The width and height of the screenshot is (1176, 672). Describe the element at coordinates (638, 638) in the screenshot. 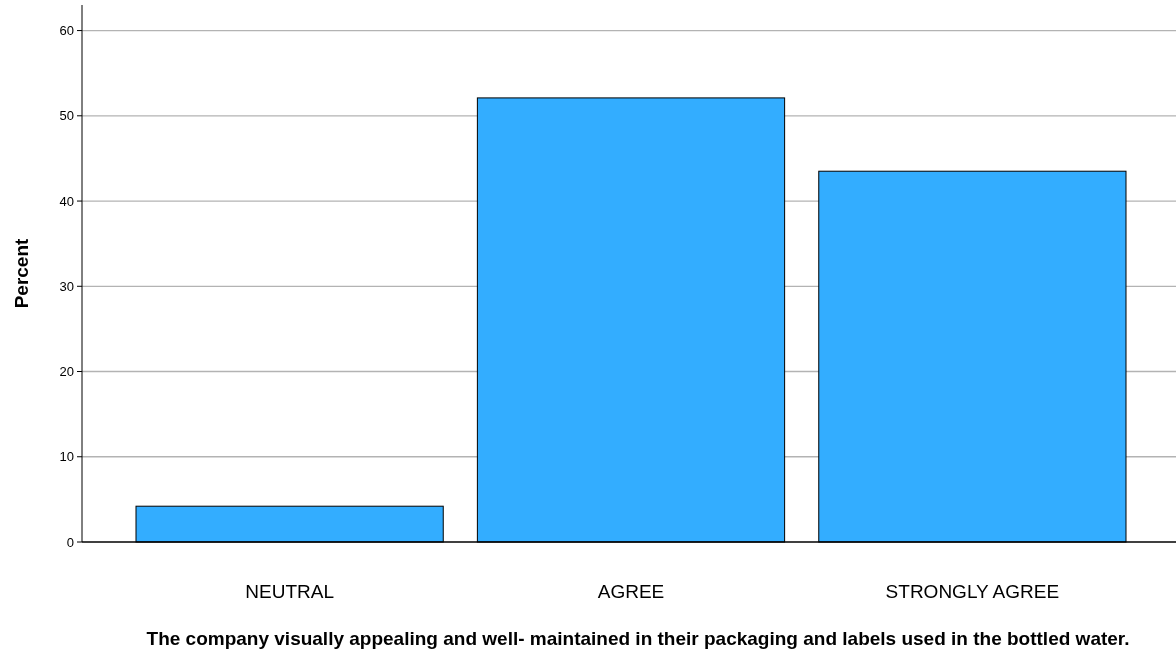

I see `x-axis-title: The company visually appealing and well- maintained in their packaging and labels used in the bottled water.` at that location.